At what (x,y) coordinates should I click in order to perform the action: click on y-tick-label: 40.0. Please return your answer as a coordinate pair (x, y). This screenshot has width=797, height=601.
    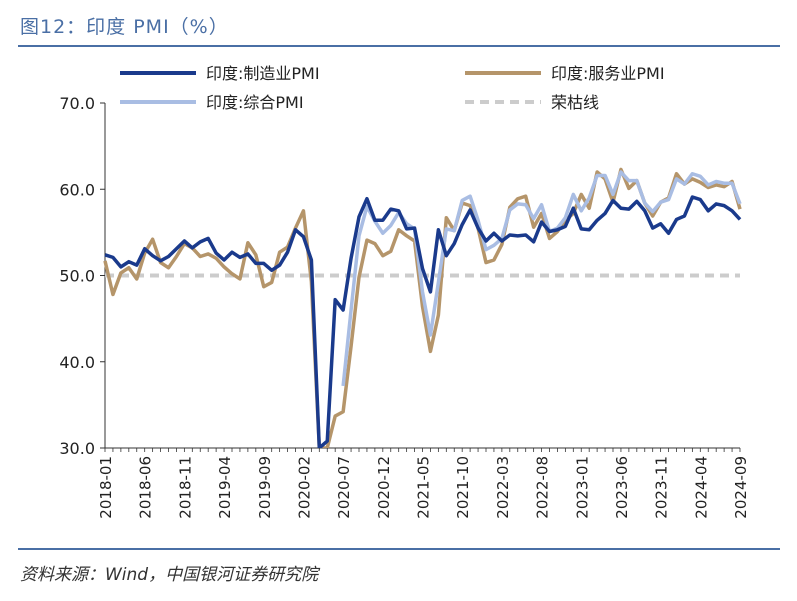
    Looking at the image, I should click on (77, 362).